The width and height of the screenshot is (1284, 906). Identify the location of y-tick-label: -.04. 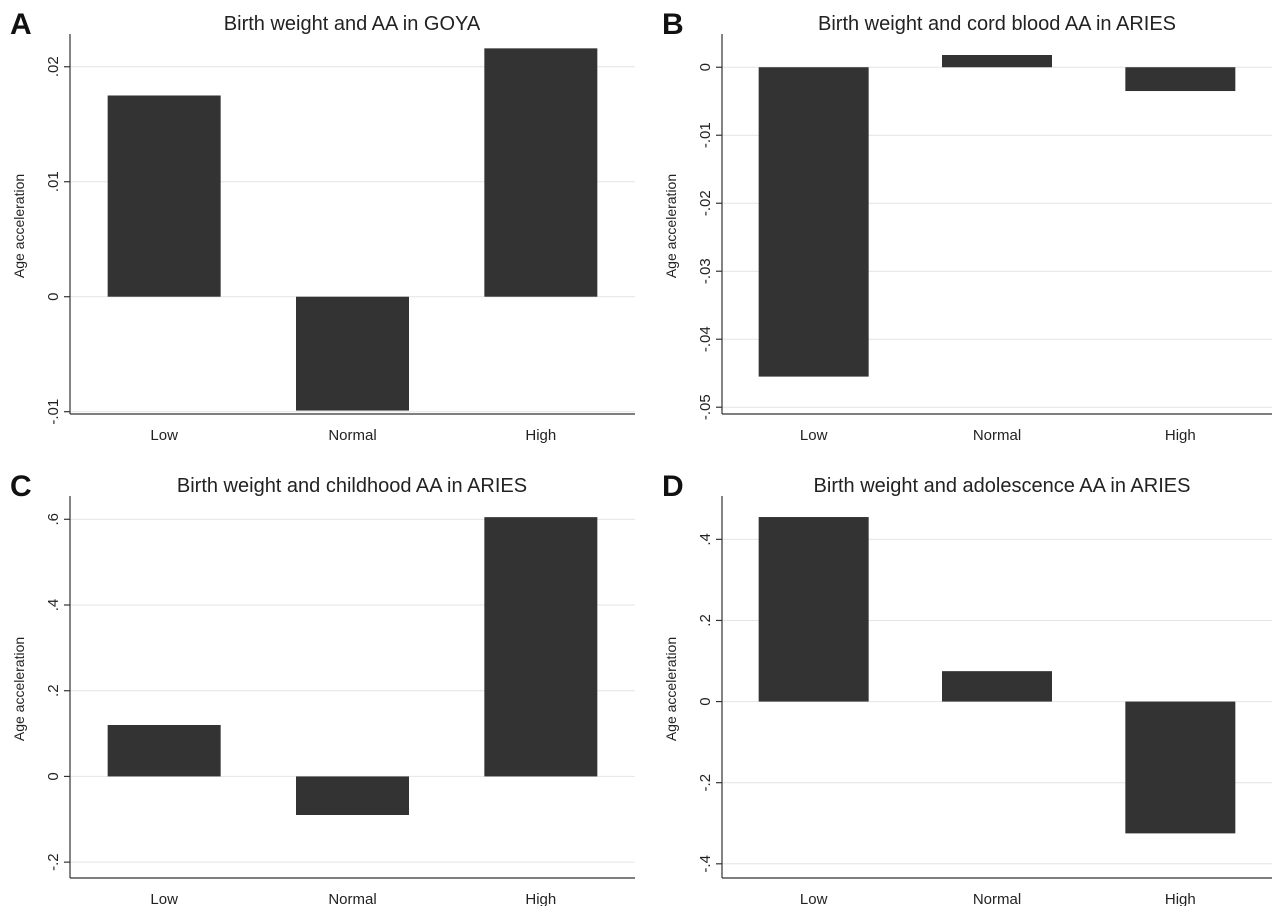
(705, 339).